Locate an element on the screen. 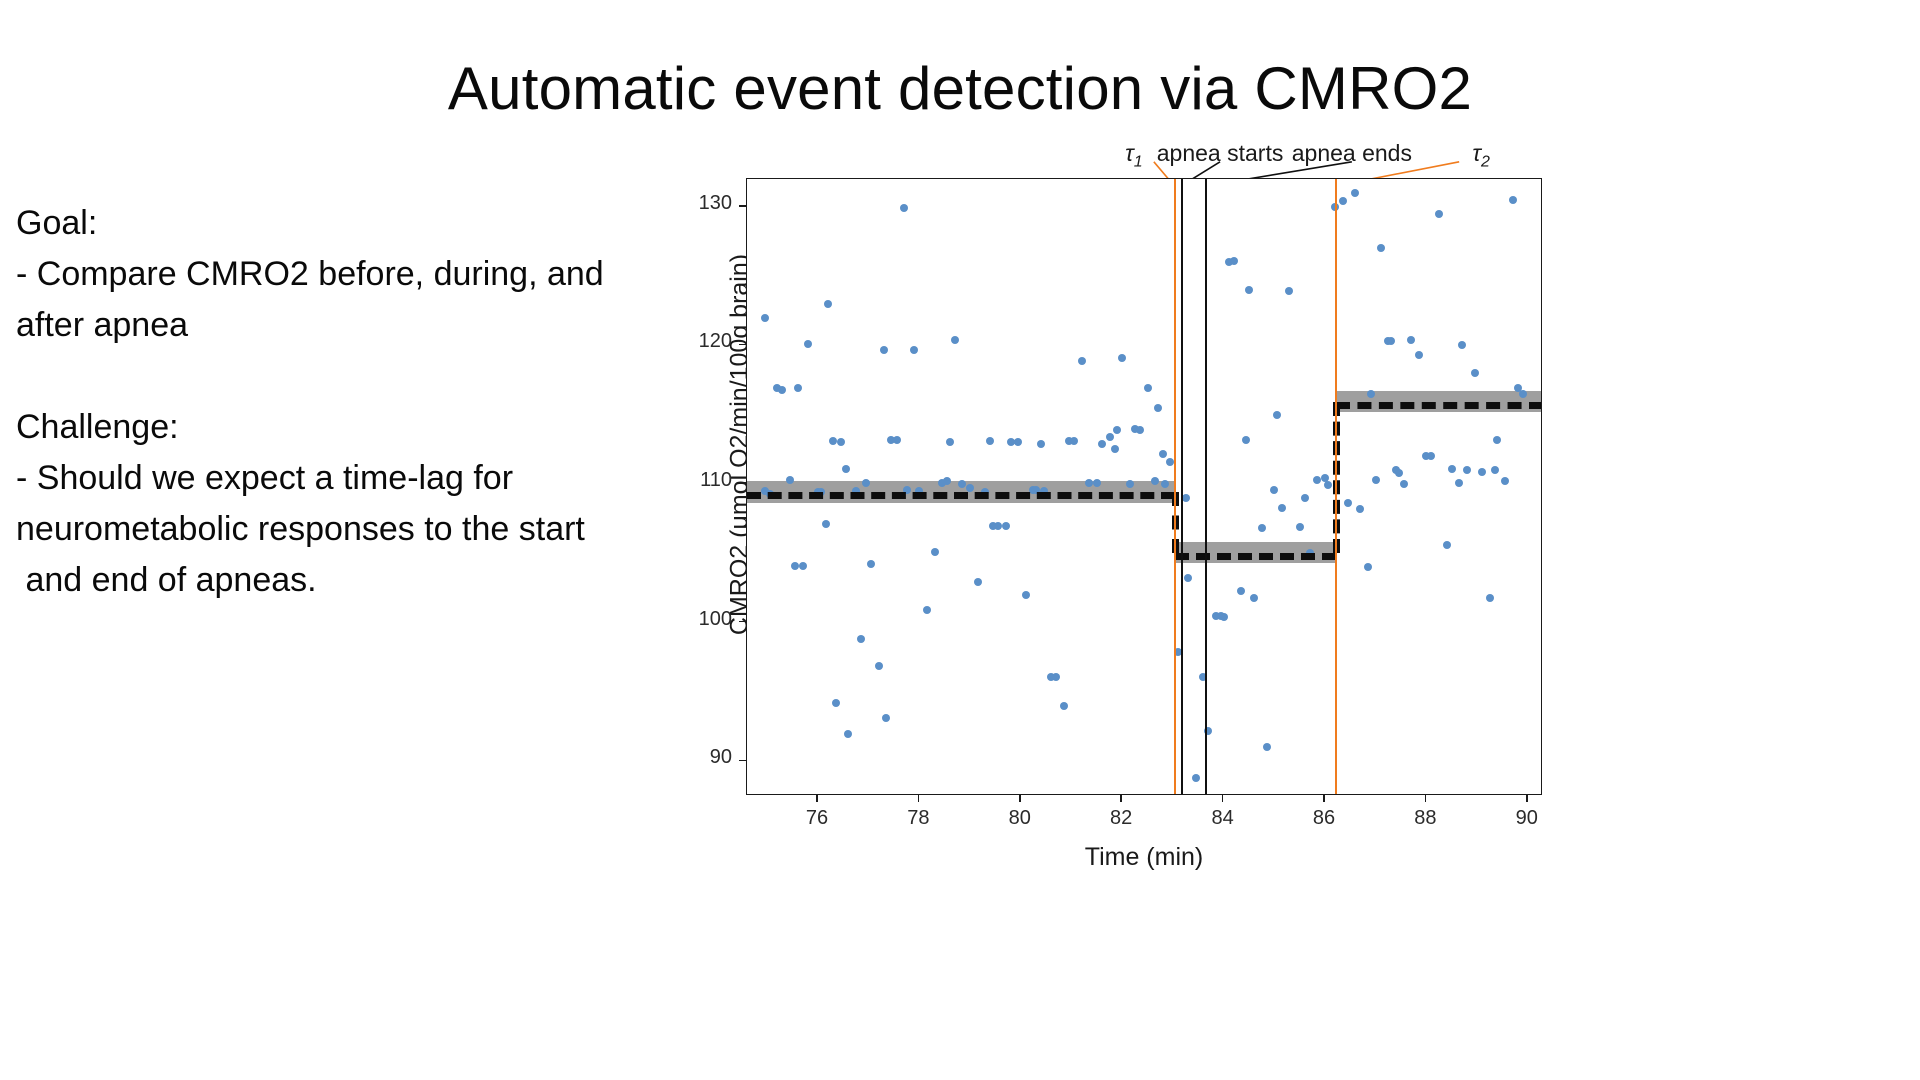 The image size is (1920, 1080). y-tick-label: 100 is located at coordinates (715, 618).